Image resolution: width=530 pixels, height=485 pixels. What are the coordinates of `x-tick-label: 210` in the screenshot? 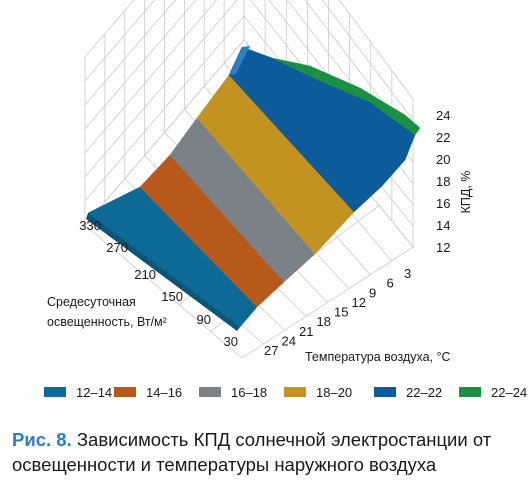 It's located at (145, 274).